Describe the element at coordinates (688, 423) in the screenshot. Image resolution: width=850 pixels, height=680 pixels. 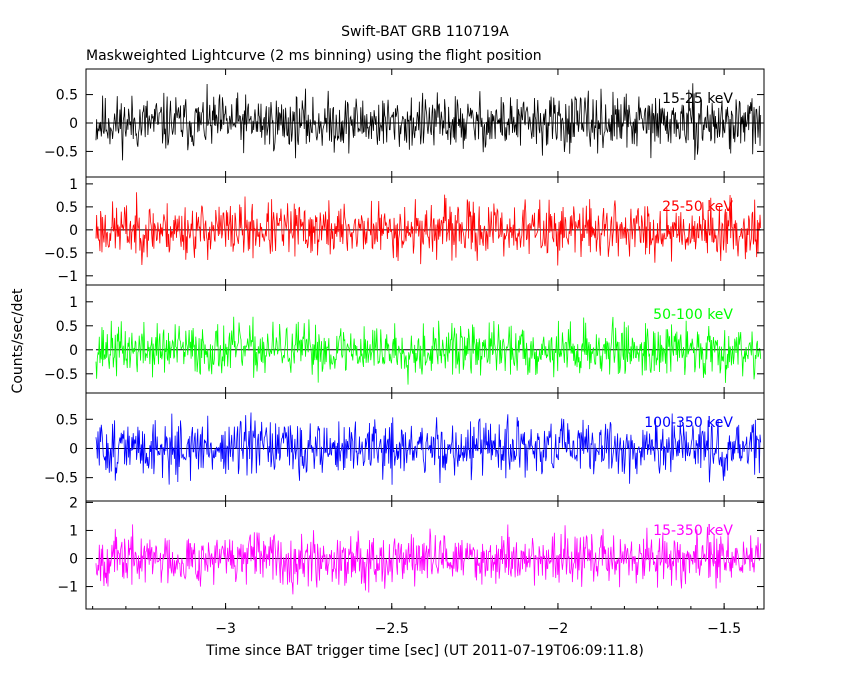
I see `series-label-4: 100-350 keV` at that location.